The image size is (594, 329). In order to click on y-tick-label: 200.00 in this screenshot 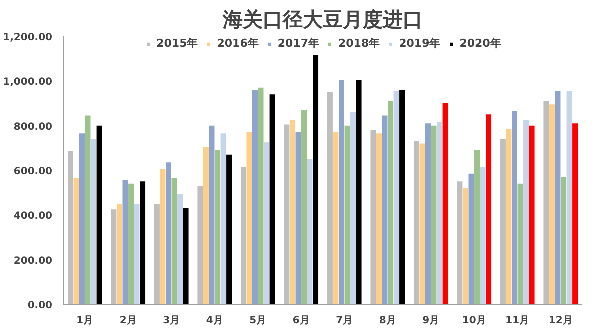, I will do `click(33, 261)`.